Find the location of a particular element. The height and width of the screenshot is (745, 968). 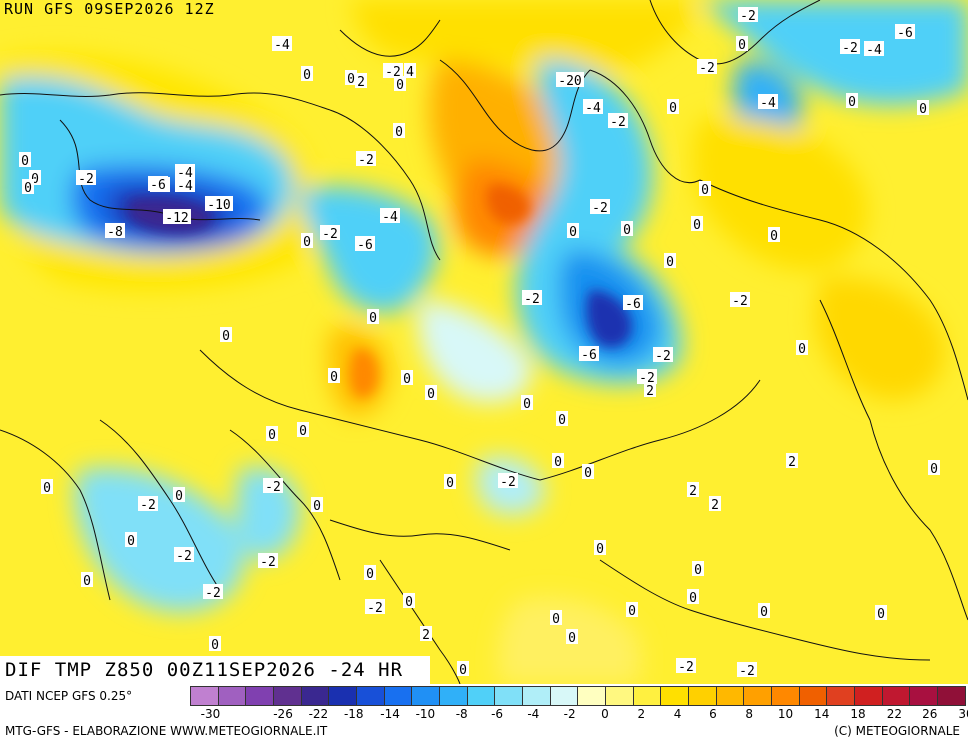

scale-tick-label: 2 is located at coordinates (641, 714).